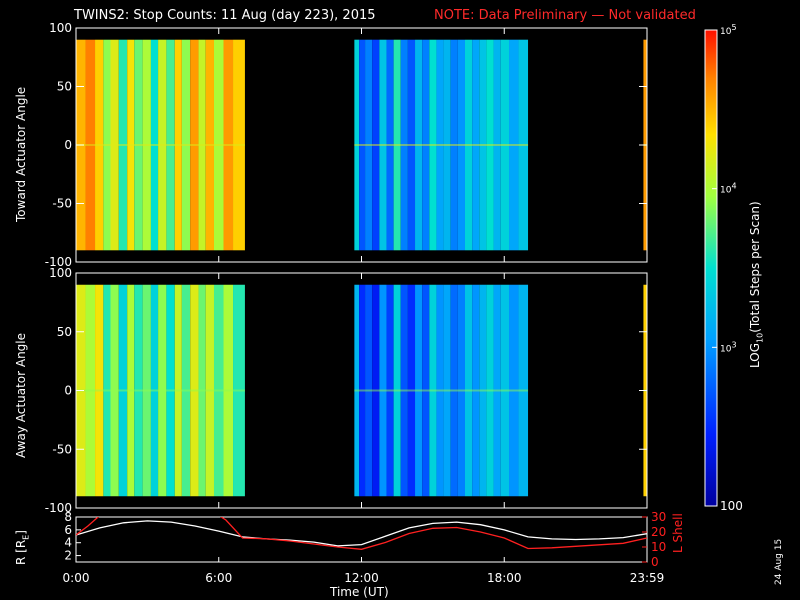  What do you see at coordinates (711, 268) in the screenshot?
I see `colorbar-gradient` at bounding box center [711, 268].